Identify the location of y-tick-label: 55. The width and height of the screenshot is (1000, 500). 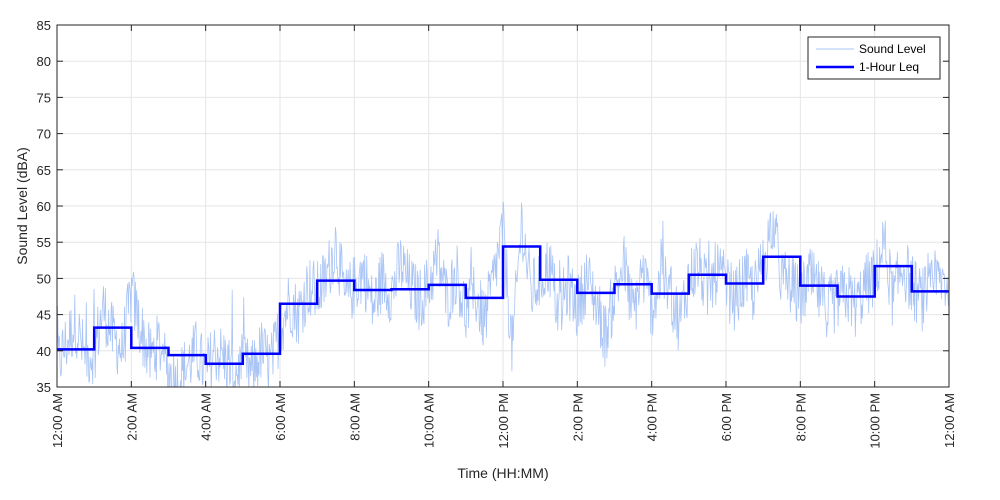
(44, 242).